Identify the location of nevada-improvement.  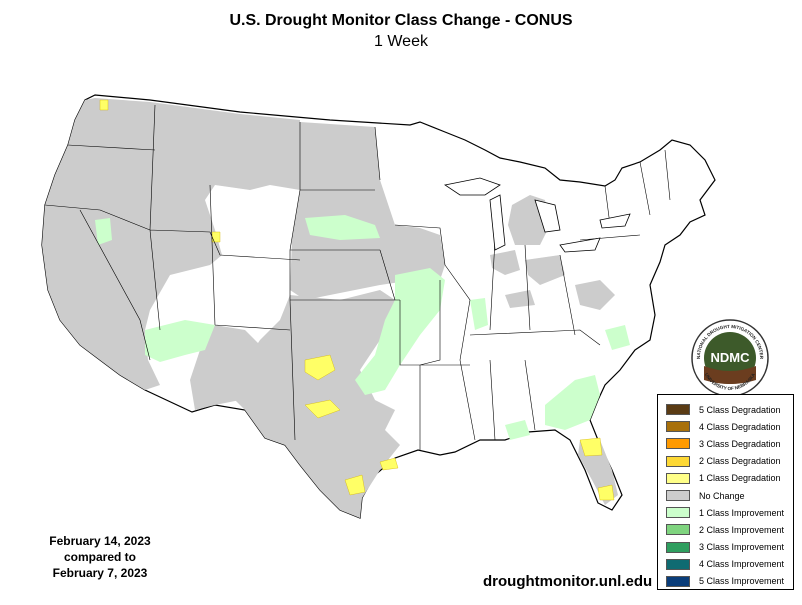
(103, 231).